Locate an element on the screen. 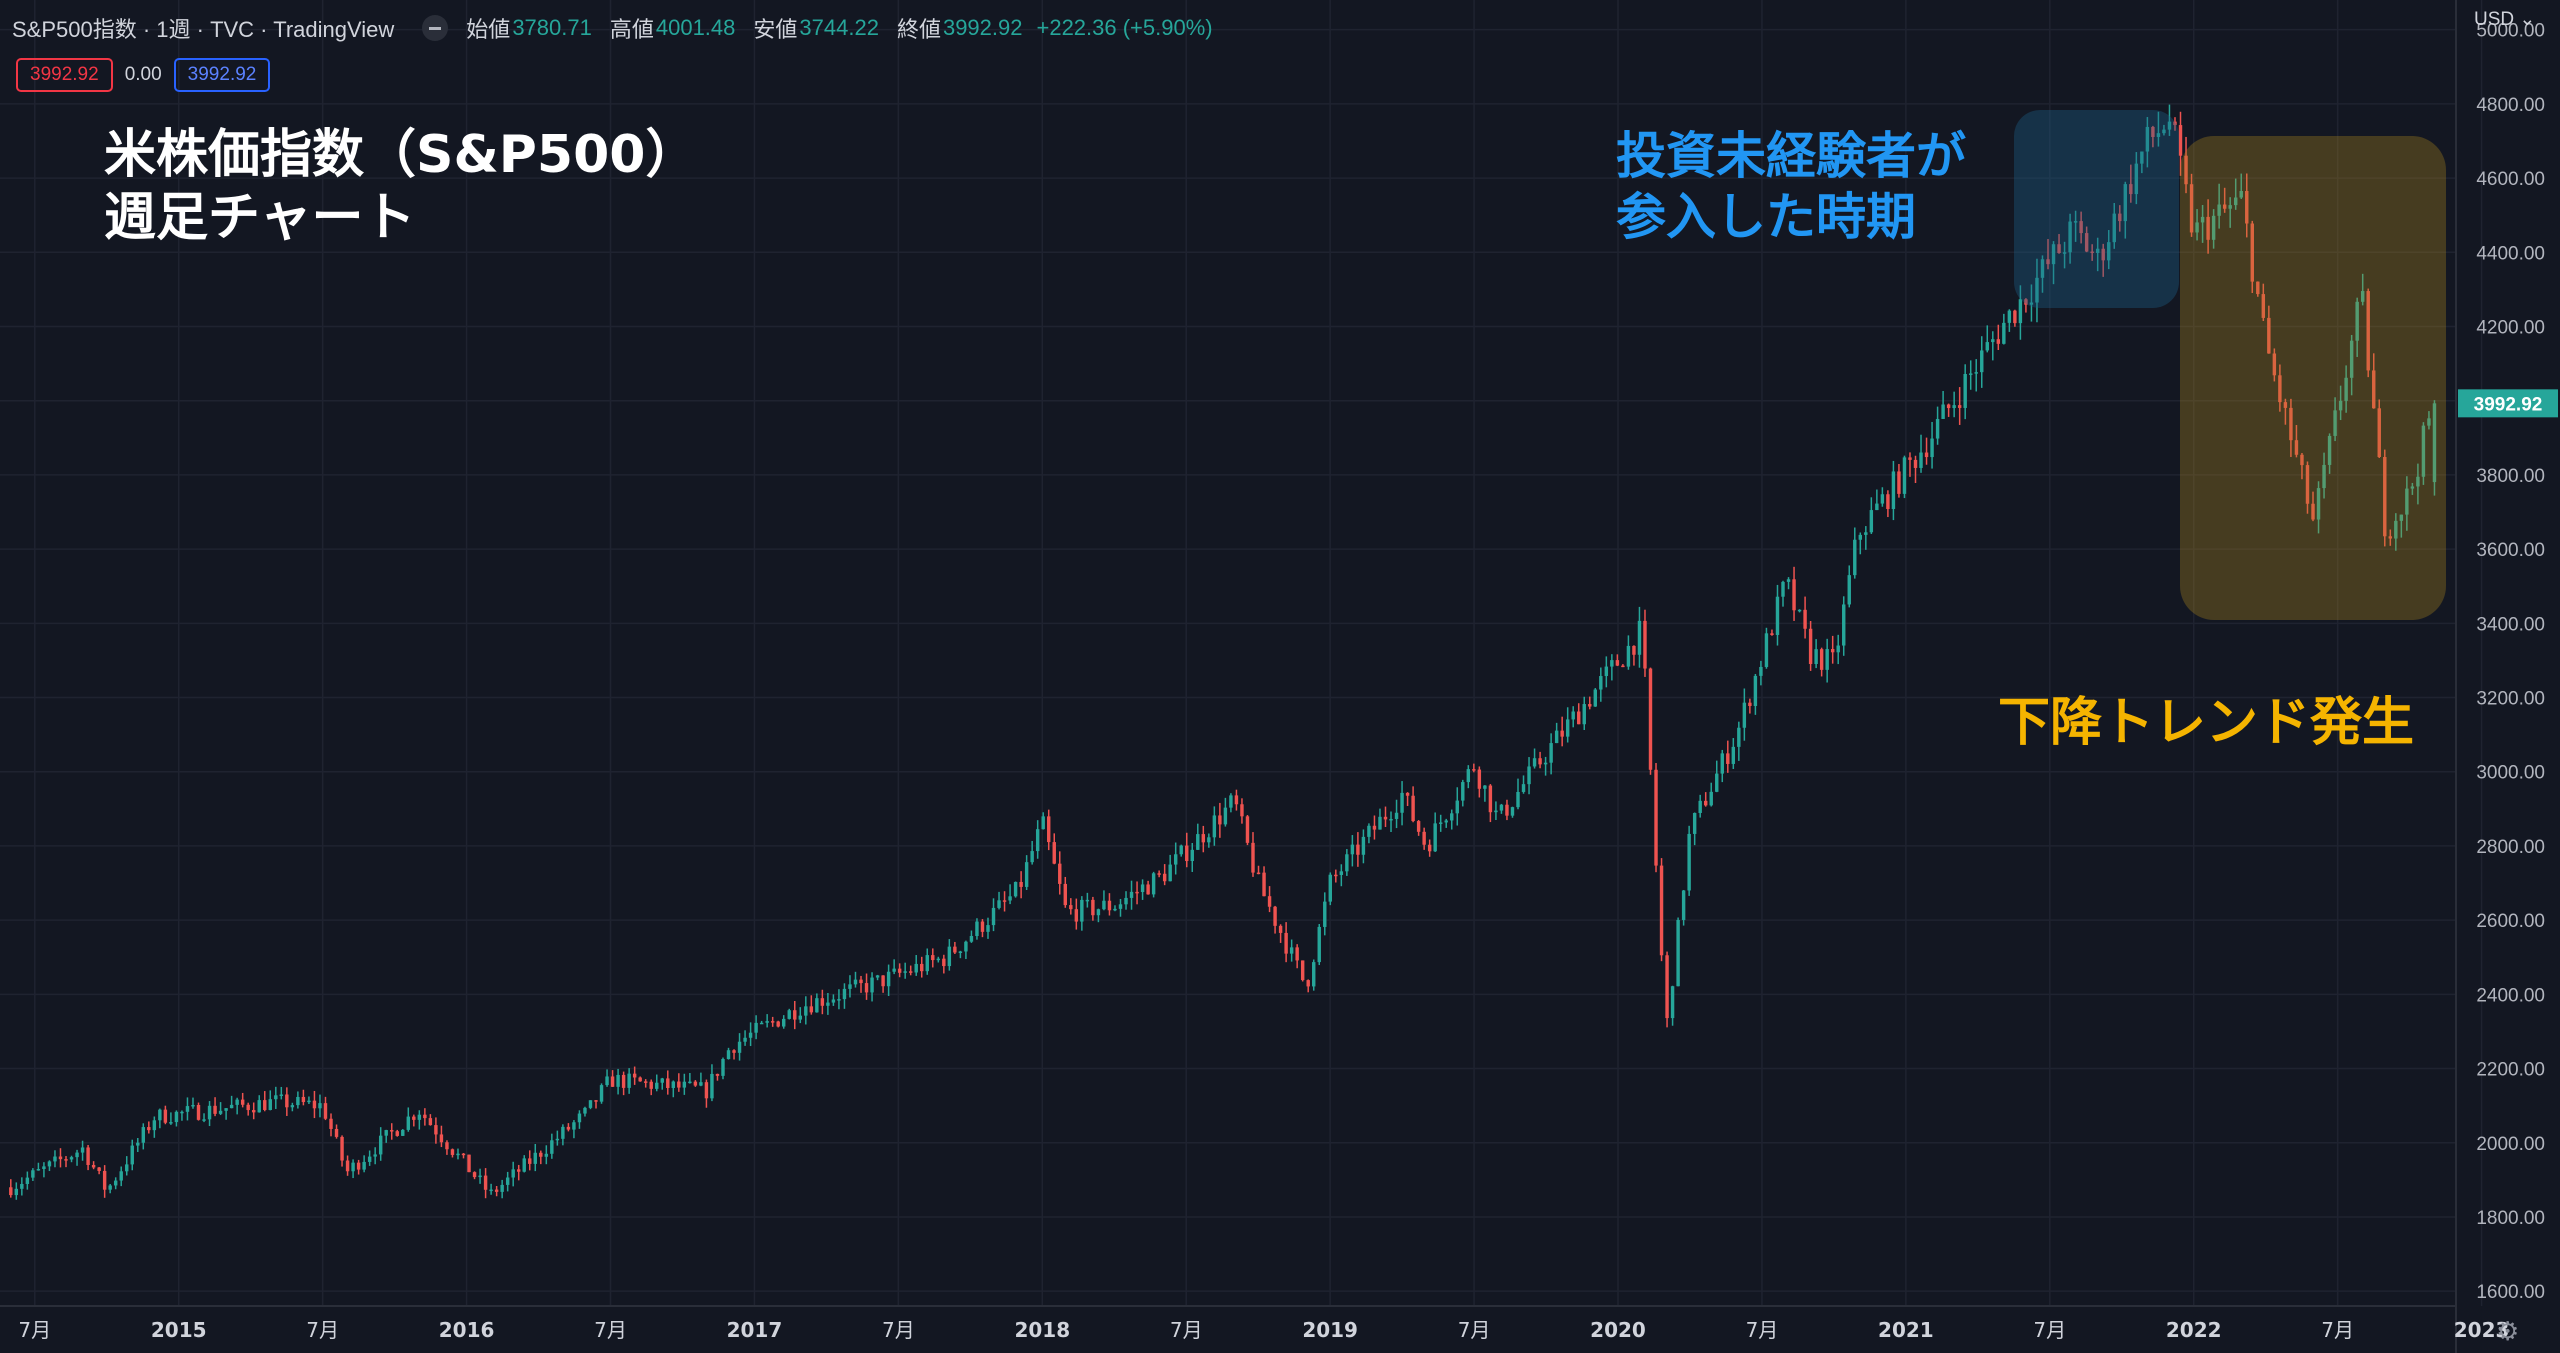 The width and height of the screenshot is (2560, 1353). downtrend-annotation: 下降トレンド発生 is located at coordinates (2206, 723).